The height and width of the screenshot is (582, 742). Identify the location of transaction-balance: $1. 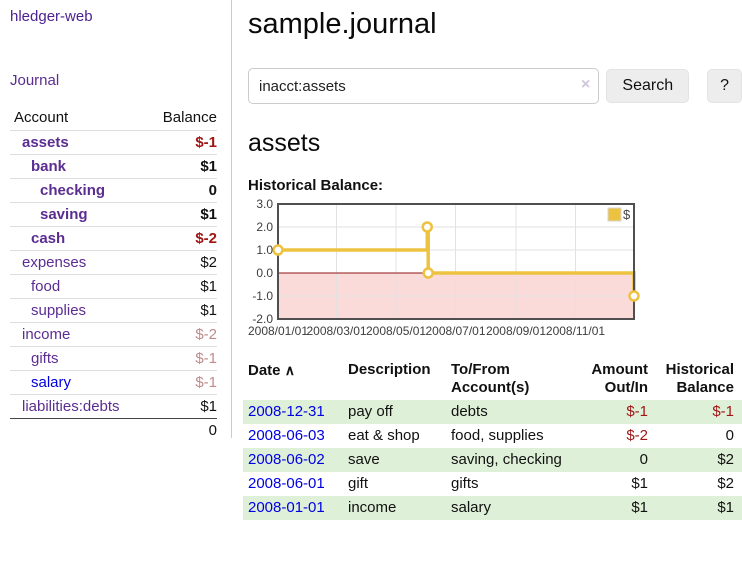
(725, 507).